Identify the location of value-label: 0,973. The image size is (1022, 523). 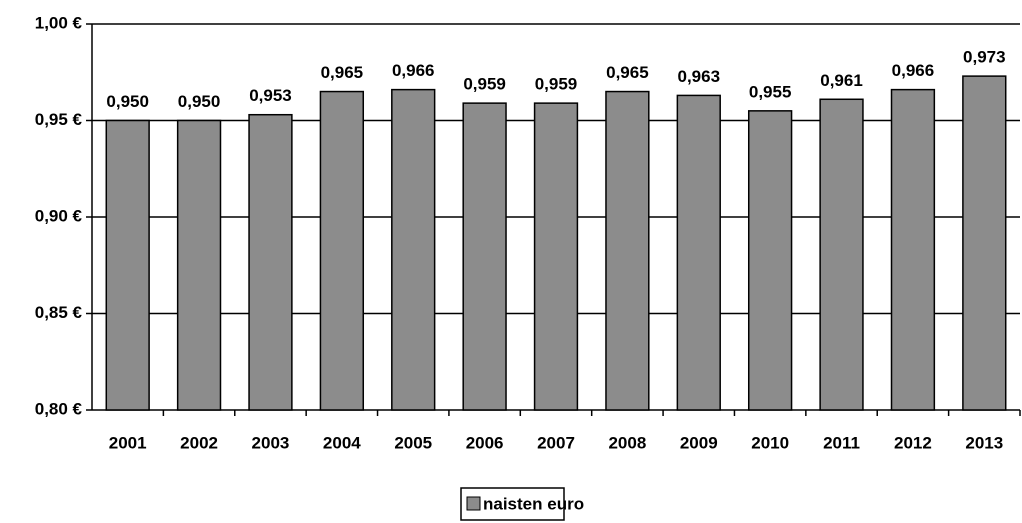
(984, 57).